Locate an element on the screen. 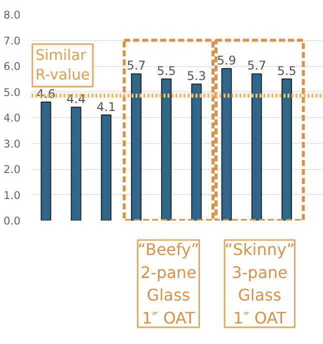 Image resolution: width=323 pixels, height=344 pixels. y-tick-label: 3.0 is located at coordinates (12, 143).